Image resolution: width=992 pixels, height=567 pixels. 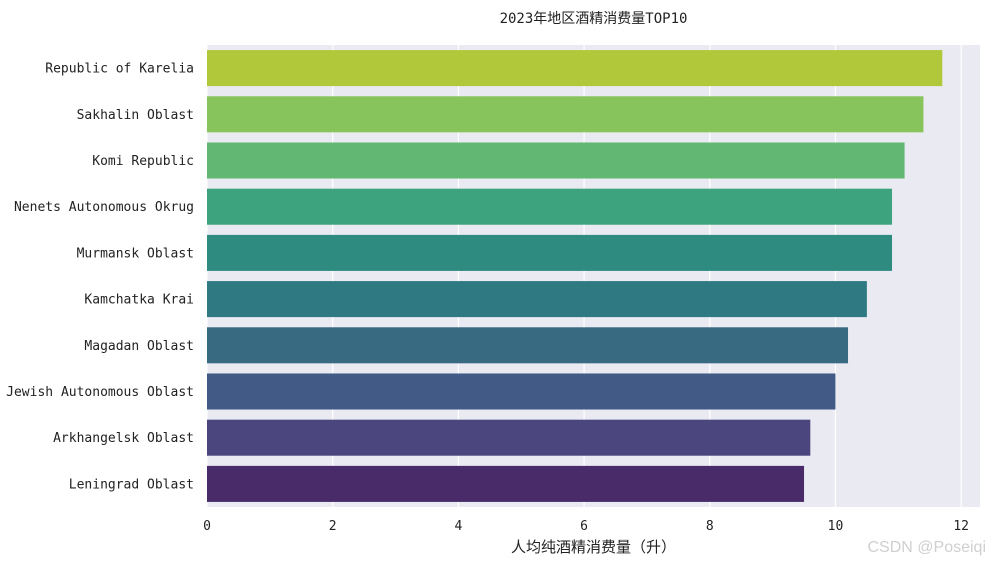 I want to click on y-tick-label: Jewish Autonomous Oblast, so click(x=100, y=392).